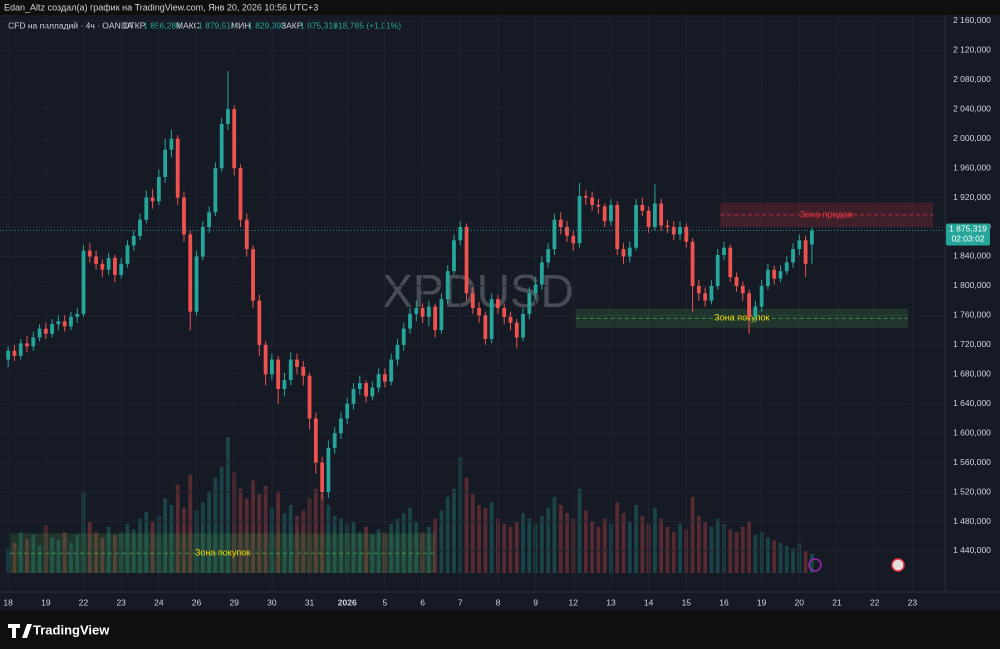 The height and width of the screenshot is (649, 1000). What do you see at coordinates (762, 602) in the screenshot?
I see `x-tick-label: 19` at bounding box center [762, 602].